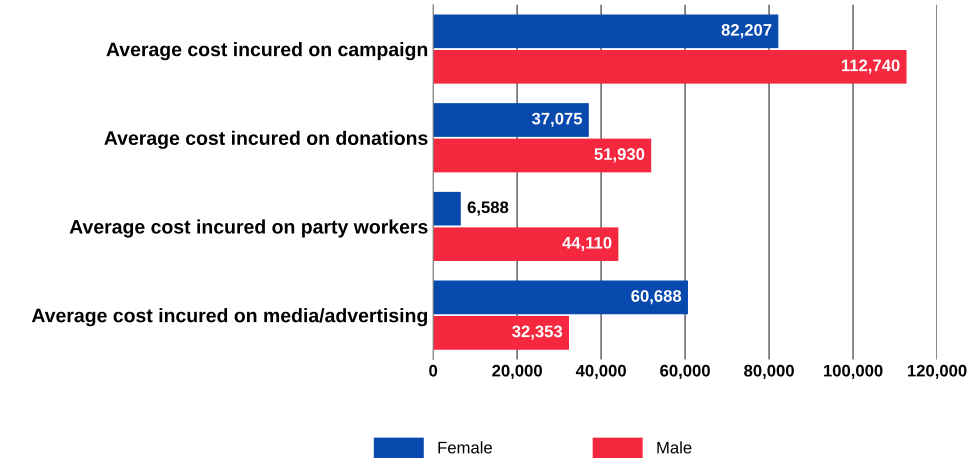  Describe the element at coordinates (674, 447) in the screenshot. I see `legend-label: Male` at that location.